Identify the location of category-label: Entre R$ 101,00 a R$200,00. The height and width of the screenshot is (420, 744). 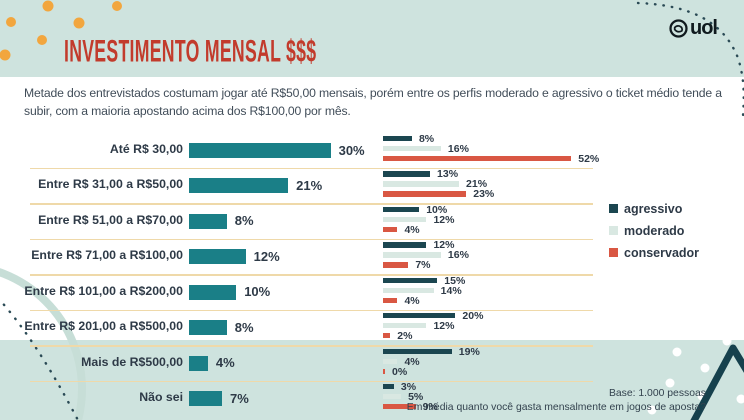
(103, 290).